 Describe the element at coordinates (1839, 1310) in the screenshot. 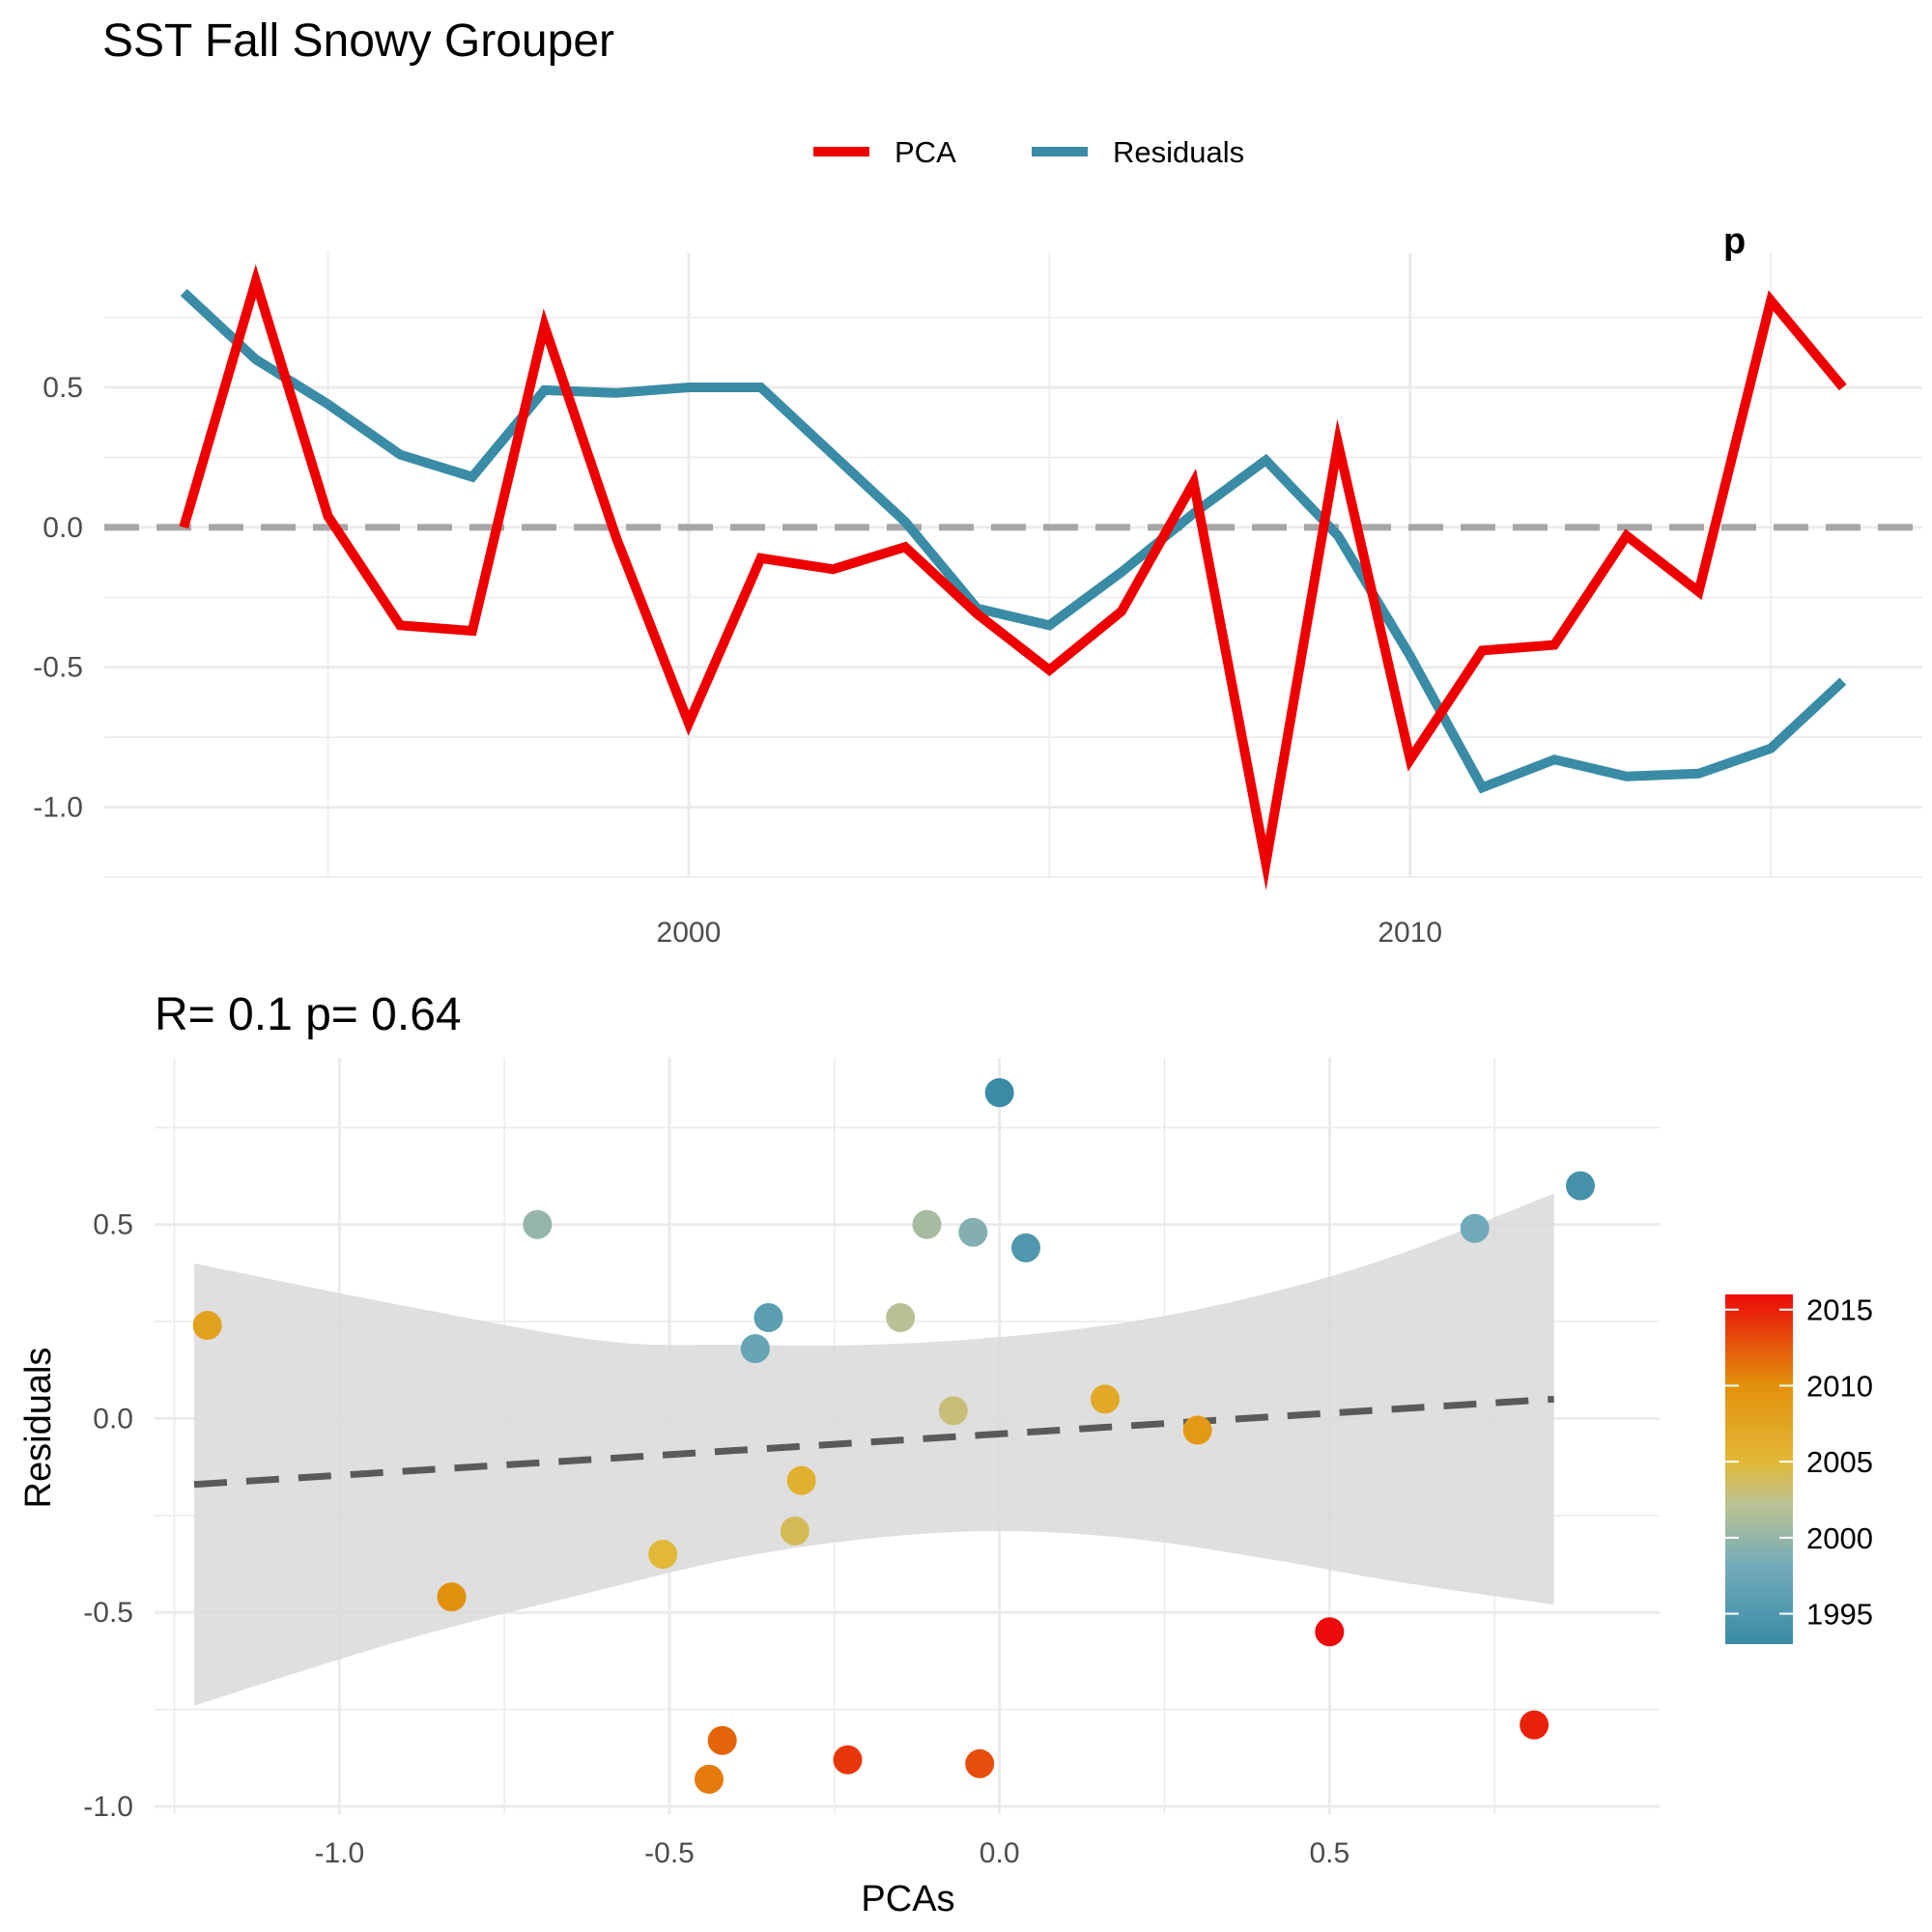

I see `colorbar-label: 2015` at that location.